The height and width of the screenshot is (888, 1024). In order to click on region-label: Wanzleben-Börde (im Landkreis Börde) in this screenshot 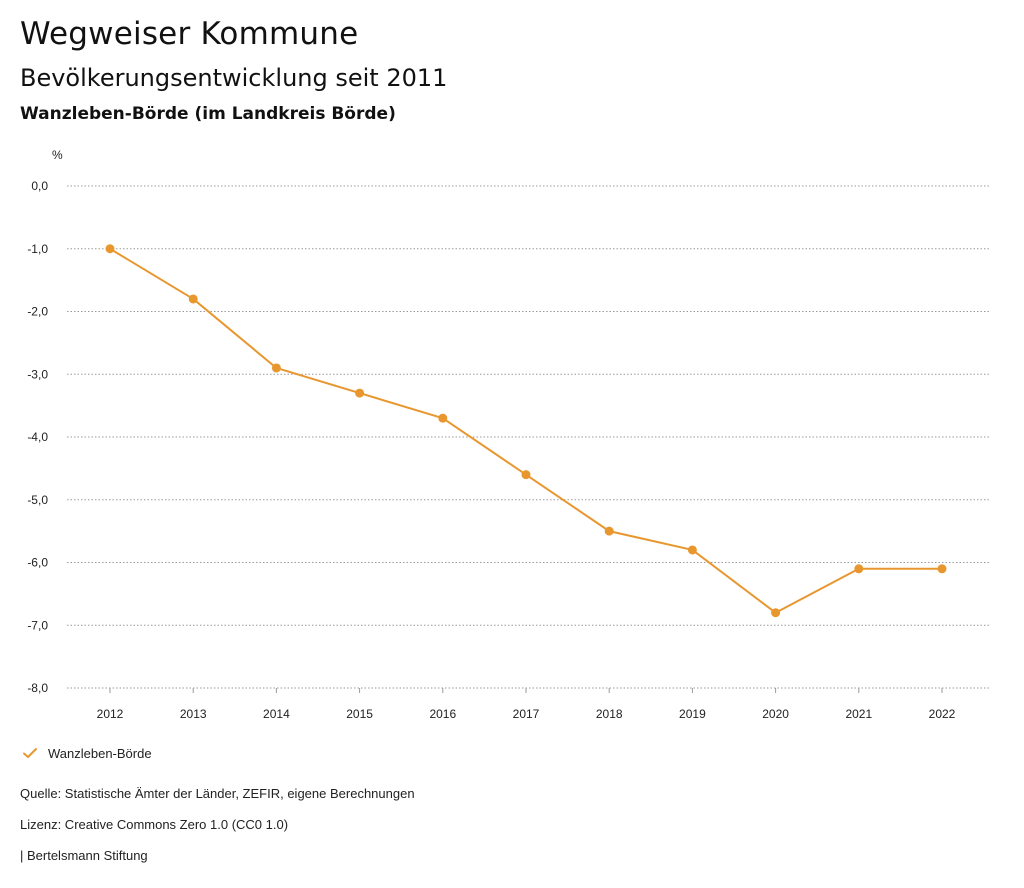, I will do `click(208, 114)`.